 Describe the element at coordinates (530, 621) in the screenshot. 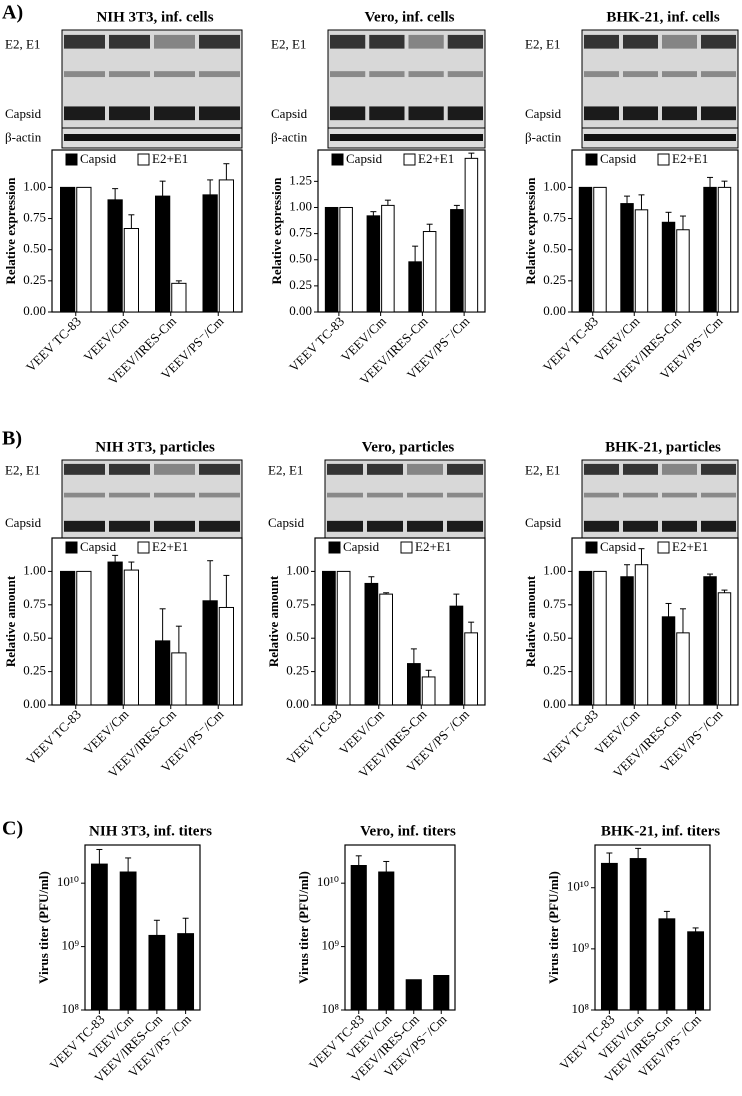

I see `y-axis-label: Relative amount` at that location.